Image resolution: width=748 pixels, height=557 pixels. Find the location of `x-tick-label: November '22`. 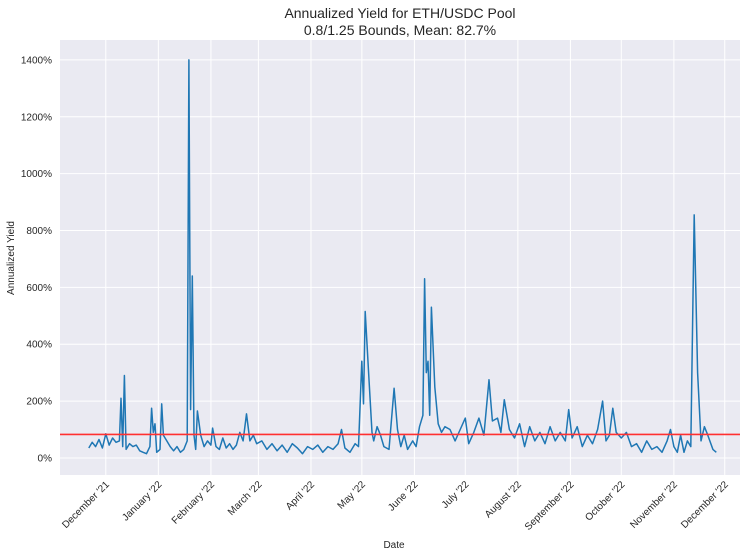

x-tick-label: November '22 is located at coordinates (654, 505).